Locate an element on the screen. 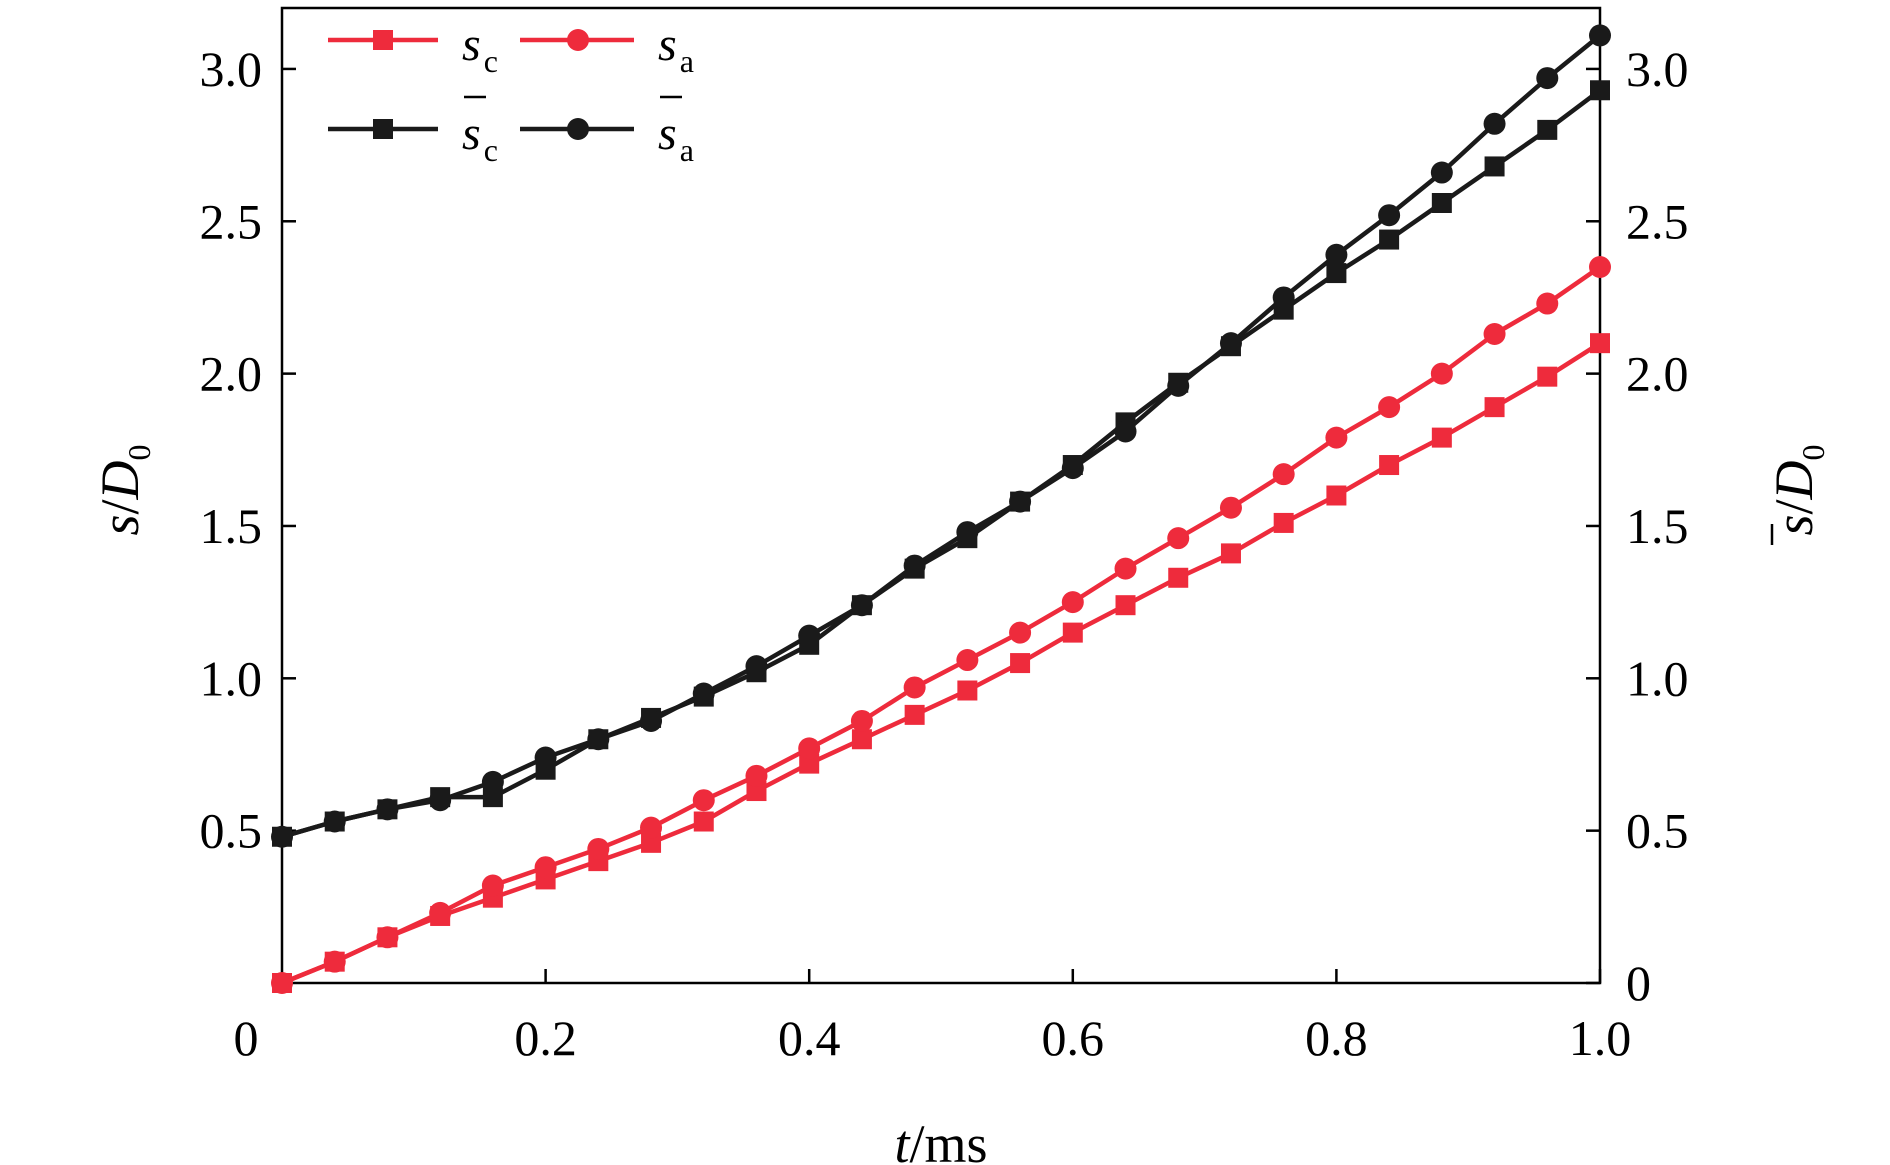 This screenshot has width=1890, height=1165. y-axis-left-ticks: 0.5 1.0 1.5 2.0 2.5 3.0 is located at coordinates (248, 450).